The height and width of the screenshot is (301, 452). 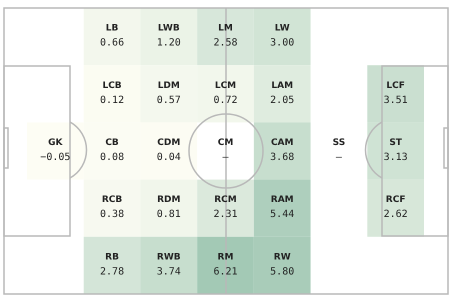 What do you see at coordinates (225, 214) in the screenshot?
I see `data-label: 2.31` at bounding box center [225, 214].